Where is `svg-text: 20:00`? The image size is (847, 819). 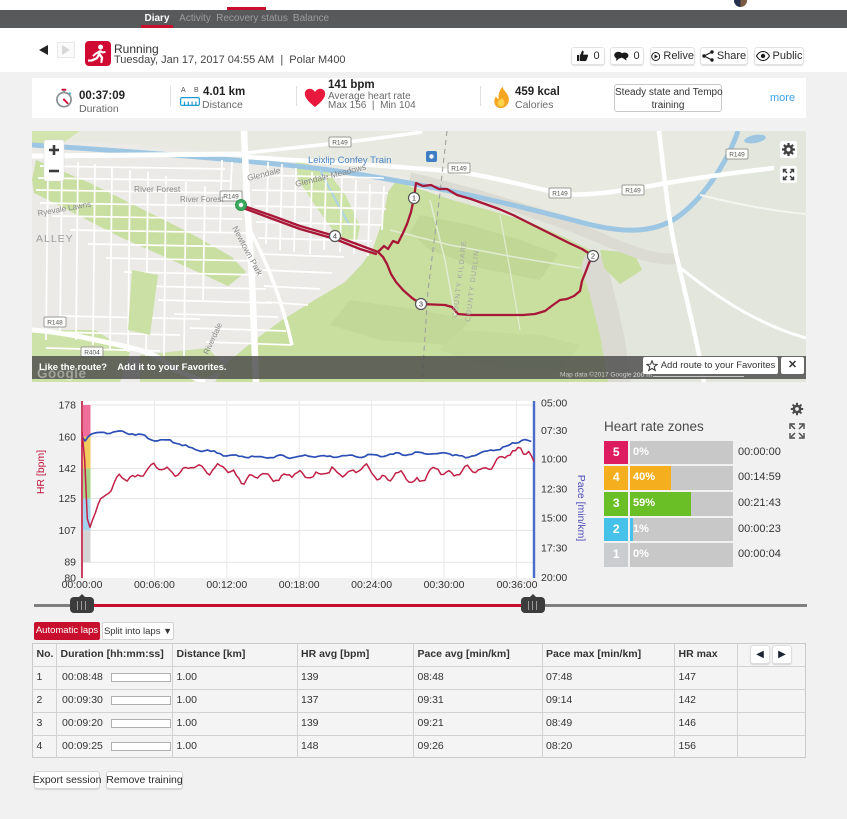
svg-text: 20:00 is located at coordinates (554, 578).